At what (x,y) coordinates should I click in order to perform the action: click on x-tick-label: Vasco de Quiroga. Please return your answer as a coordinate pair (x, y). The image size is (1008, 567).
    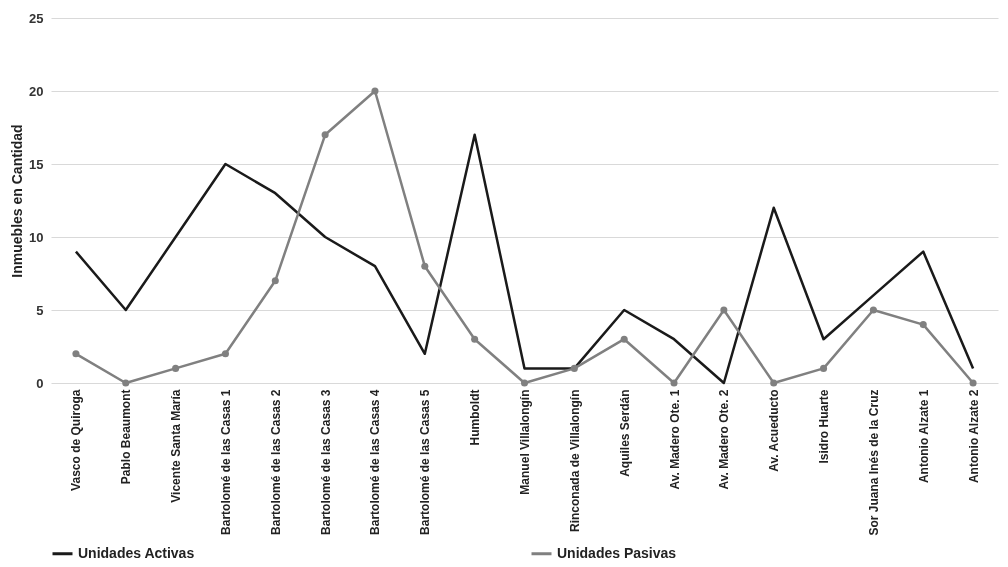
    Looking at the image, I should click on (76, 440).